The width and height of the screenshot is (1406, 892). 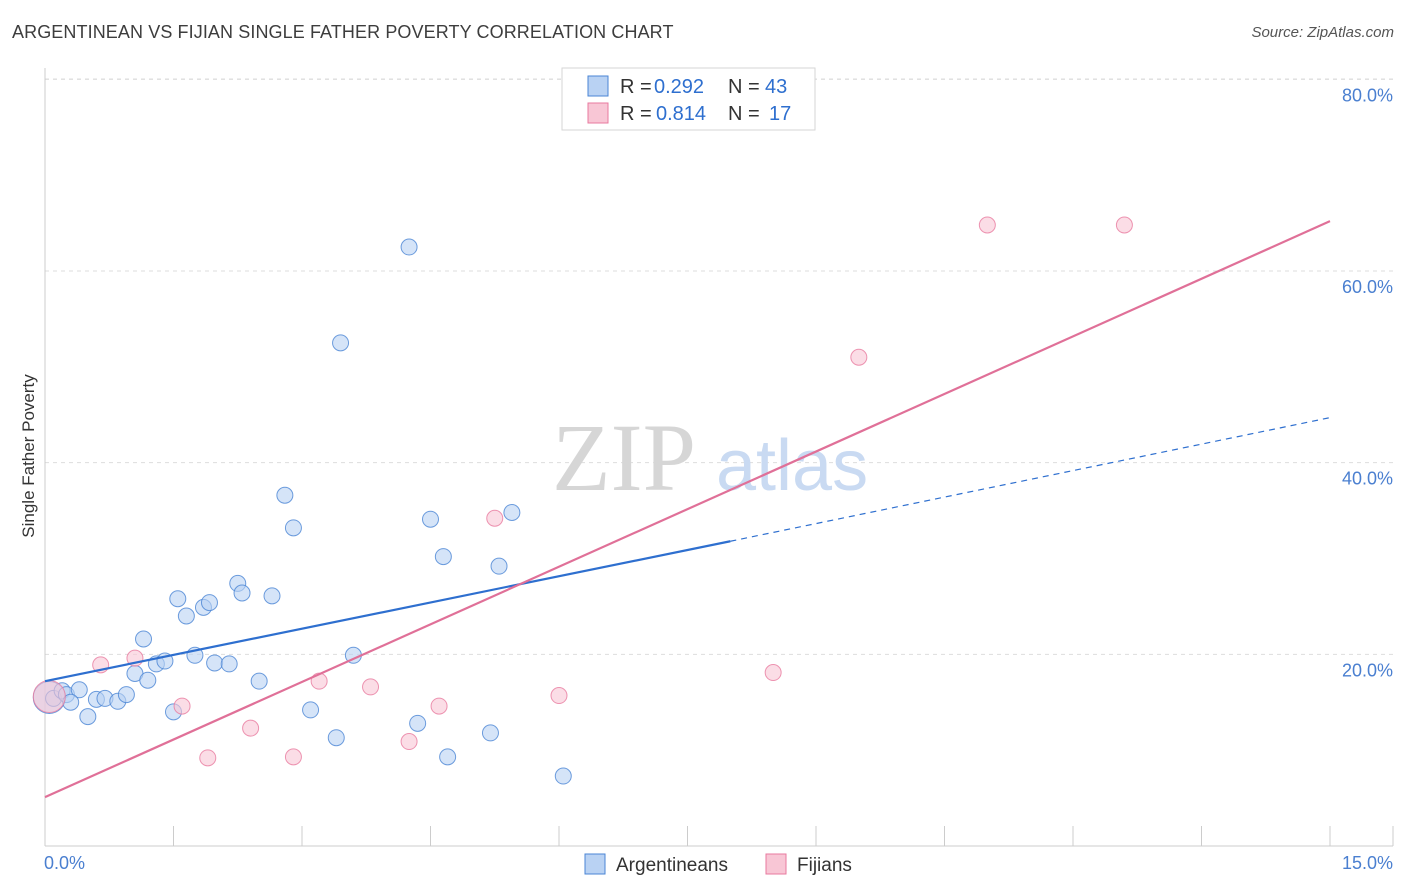 I want to click on watermark-zip: ZIP, so click(x=624, y=457).